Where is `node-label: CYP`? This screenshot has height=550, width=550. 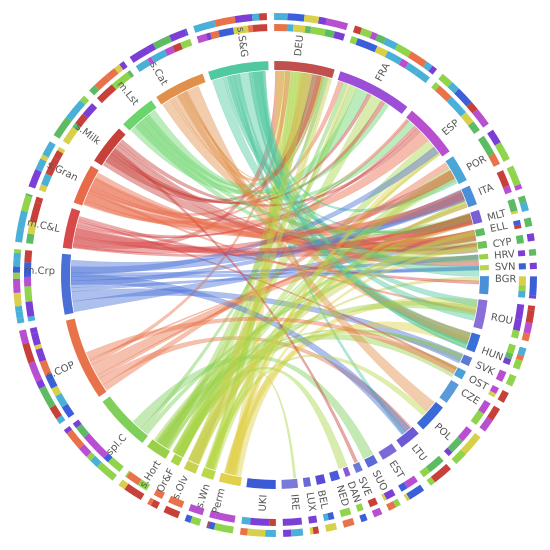
node-label: CYP is located at coordinates (502, 244).